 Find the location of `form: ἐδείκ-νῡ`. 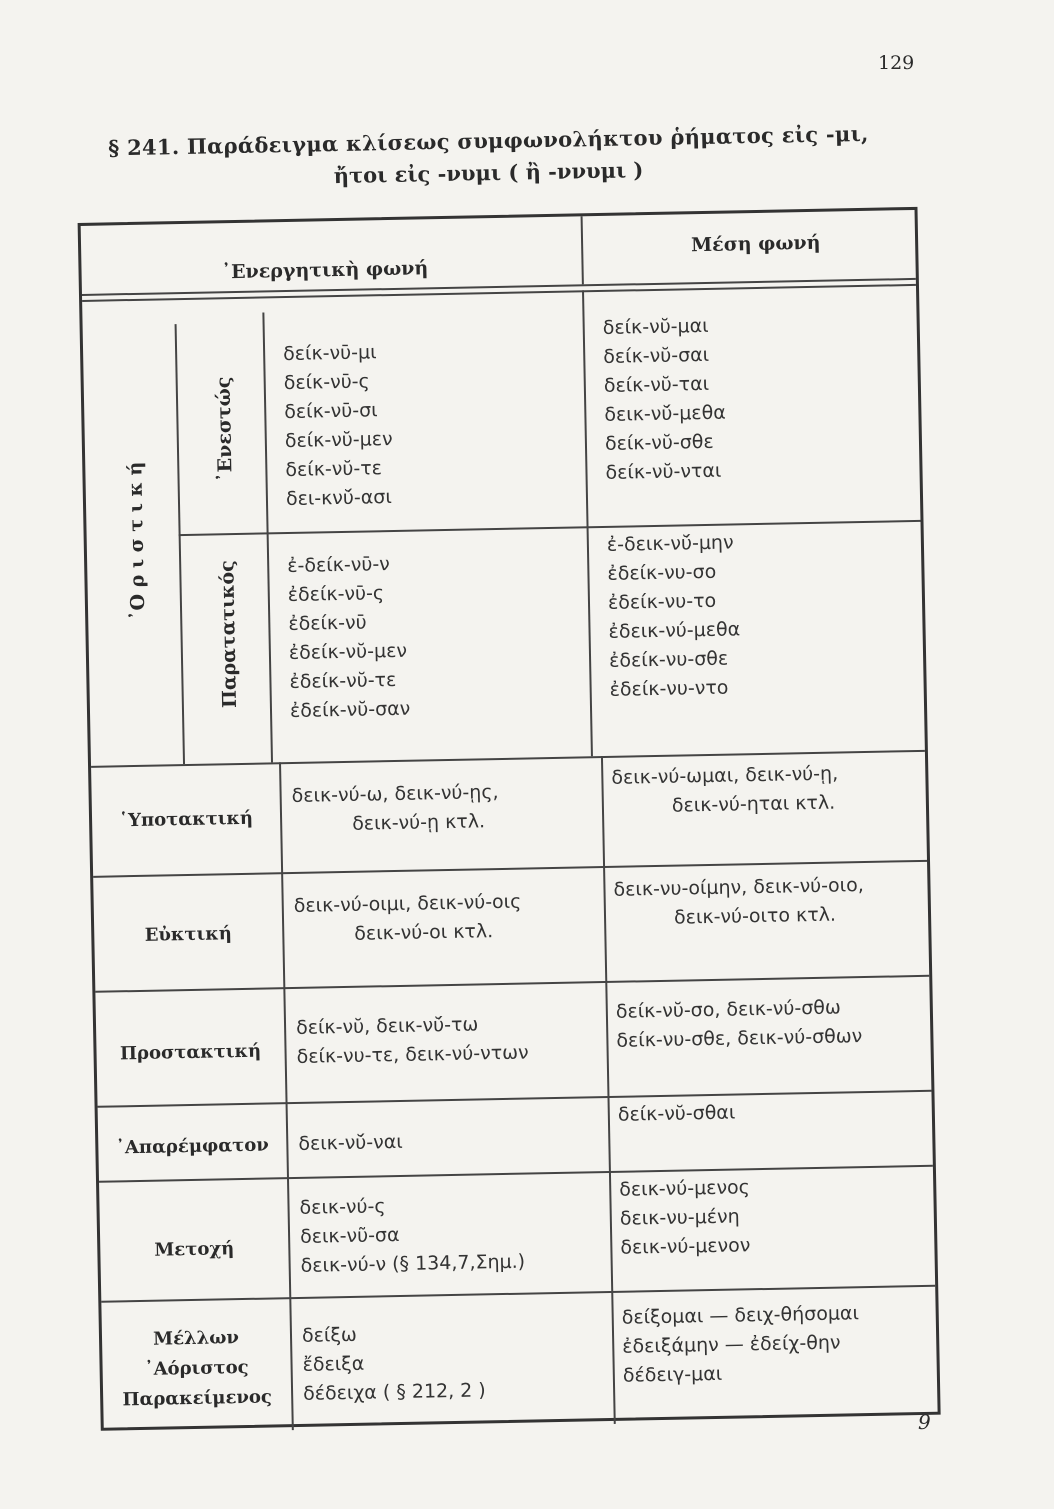

form: ἐδείκ-νῡ is located at coordinates (327, 623).